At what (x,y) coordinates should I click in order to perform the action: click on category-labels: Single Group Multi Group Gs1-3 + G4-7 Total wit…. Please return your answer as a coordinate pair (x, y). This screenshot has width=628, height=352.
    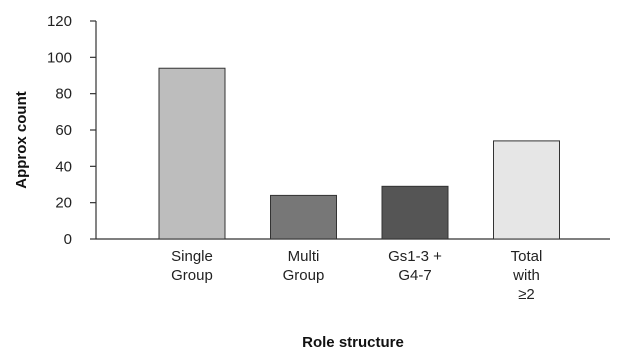
    Looking at the image, I should click on (356, 275).